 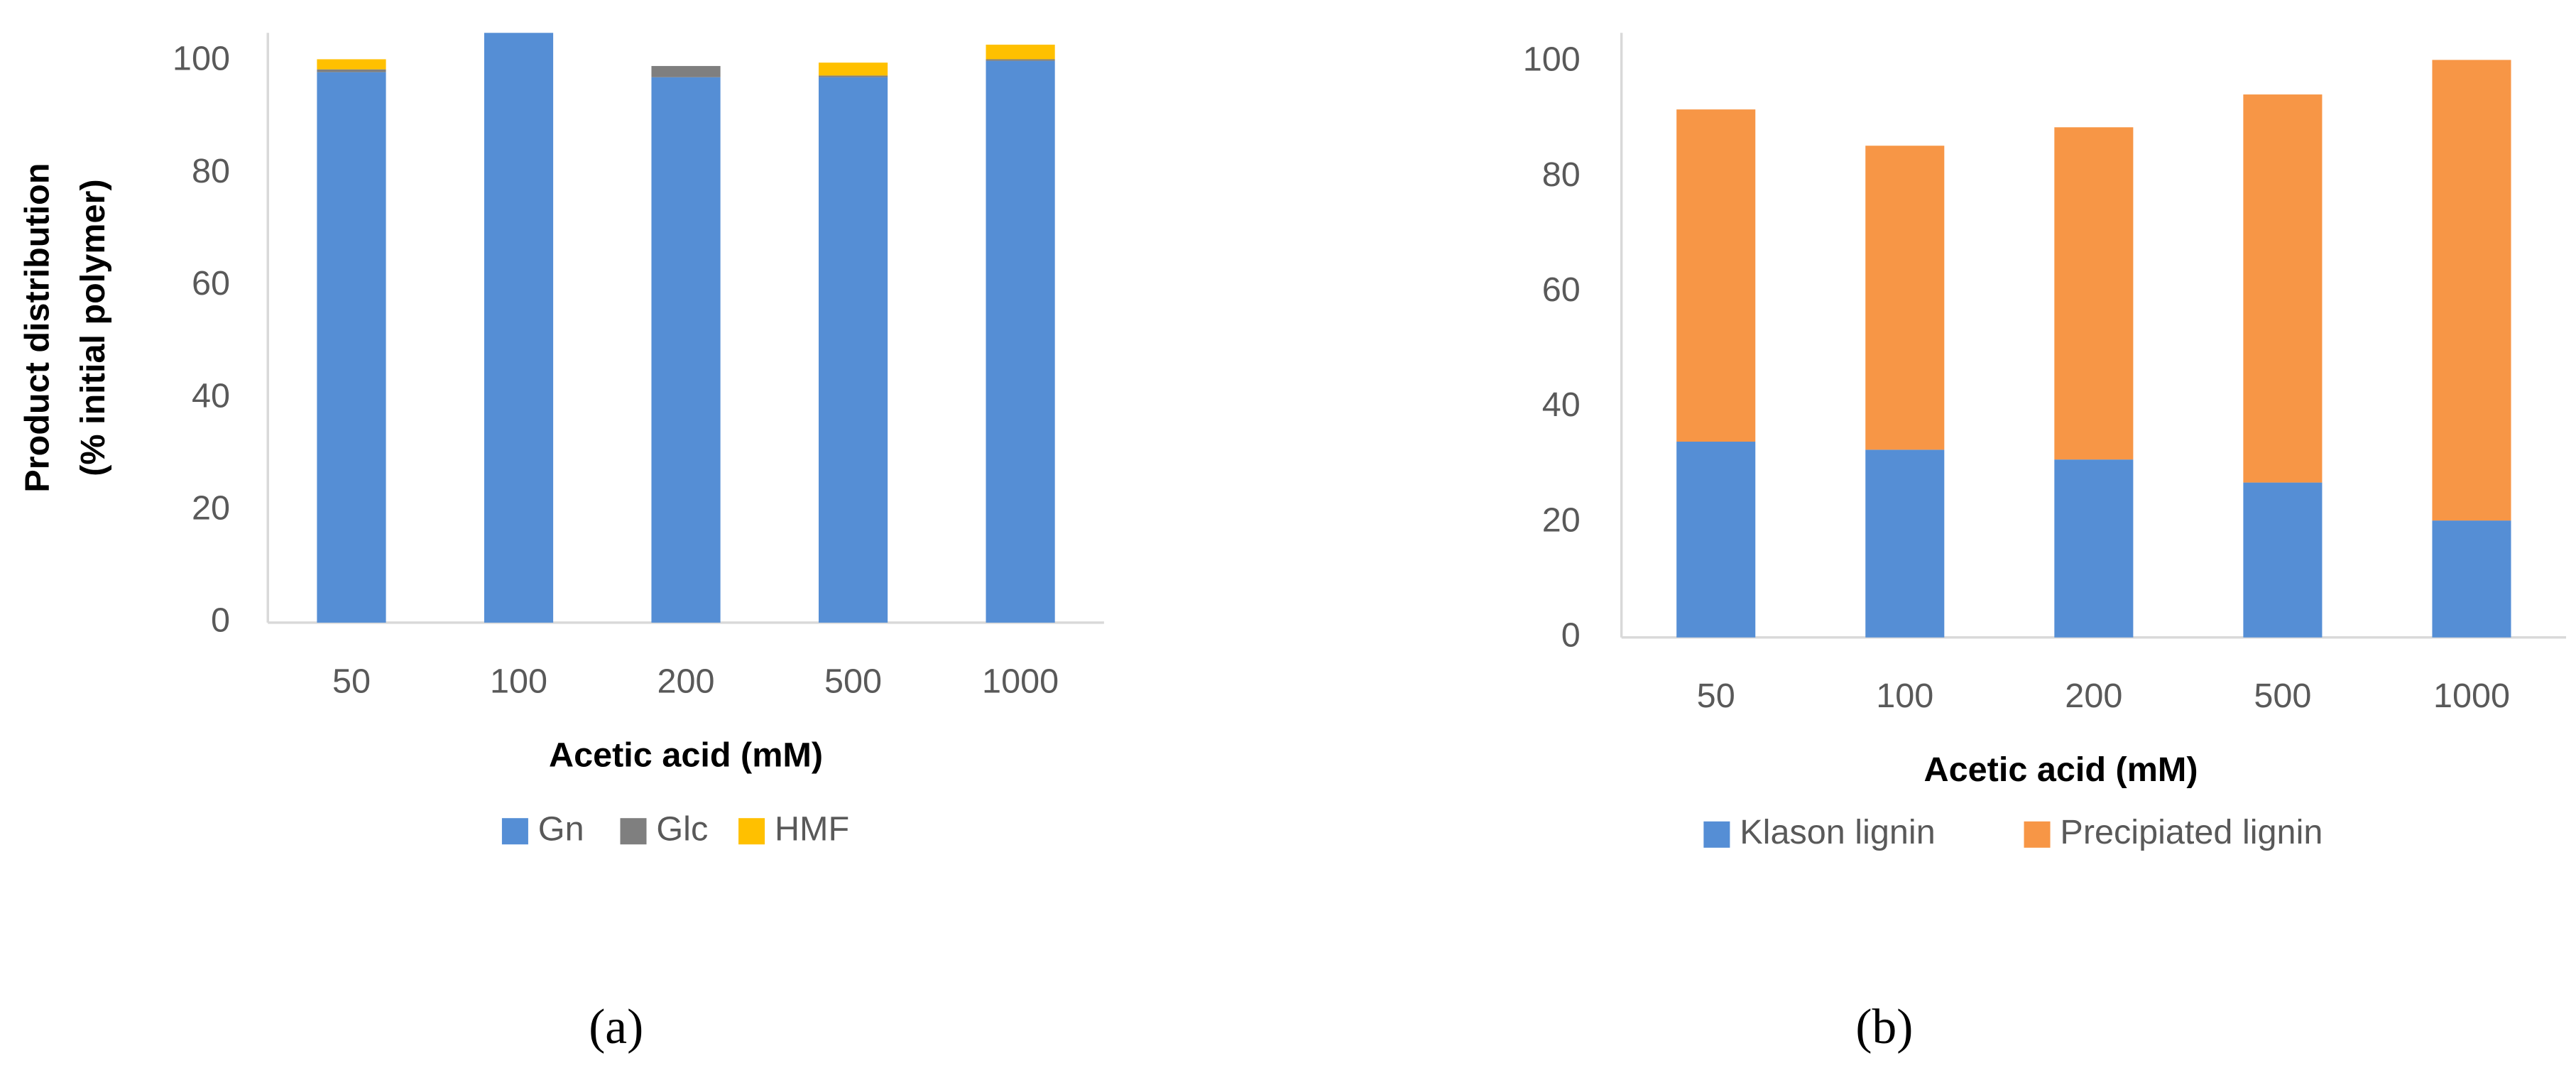 What do you see at coordinates (682, 829) in the screenshot?
I see `legend-label: Glc` at bounding box center [682, 829].